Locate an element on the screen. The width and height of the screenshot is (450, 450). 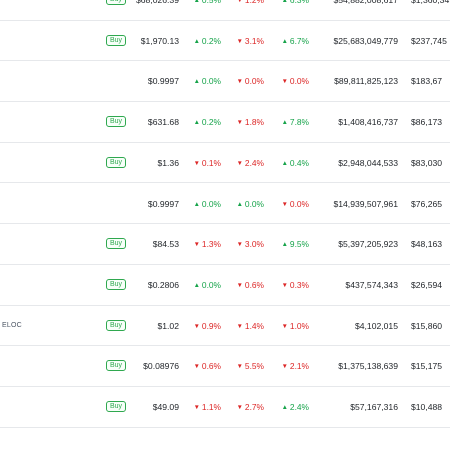
volume-cell: $57,167,316 is located at coordinates (374, 407).